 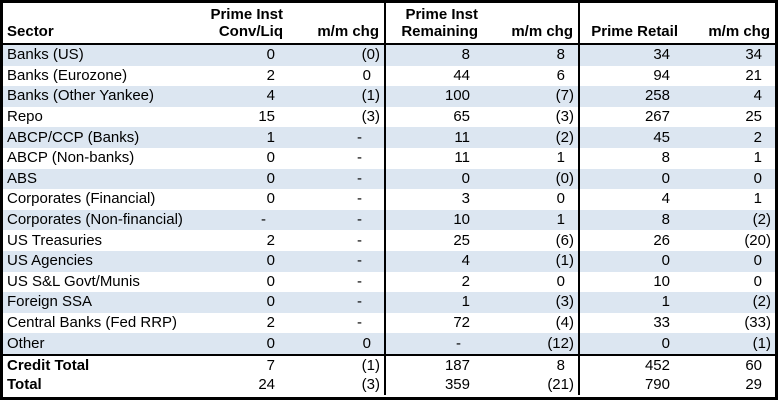 What do you see at coordinates (441, 14) in the screenshot?
I see `header-prime-inst-line1: Prime Inst` at bounding box center [441, 14].